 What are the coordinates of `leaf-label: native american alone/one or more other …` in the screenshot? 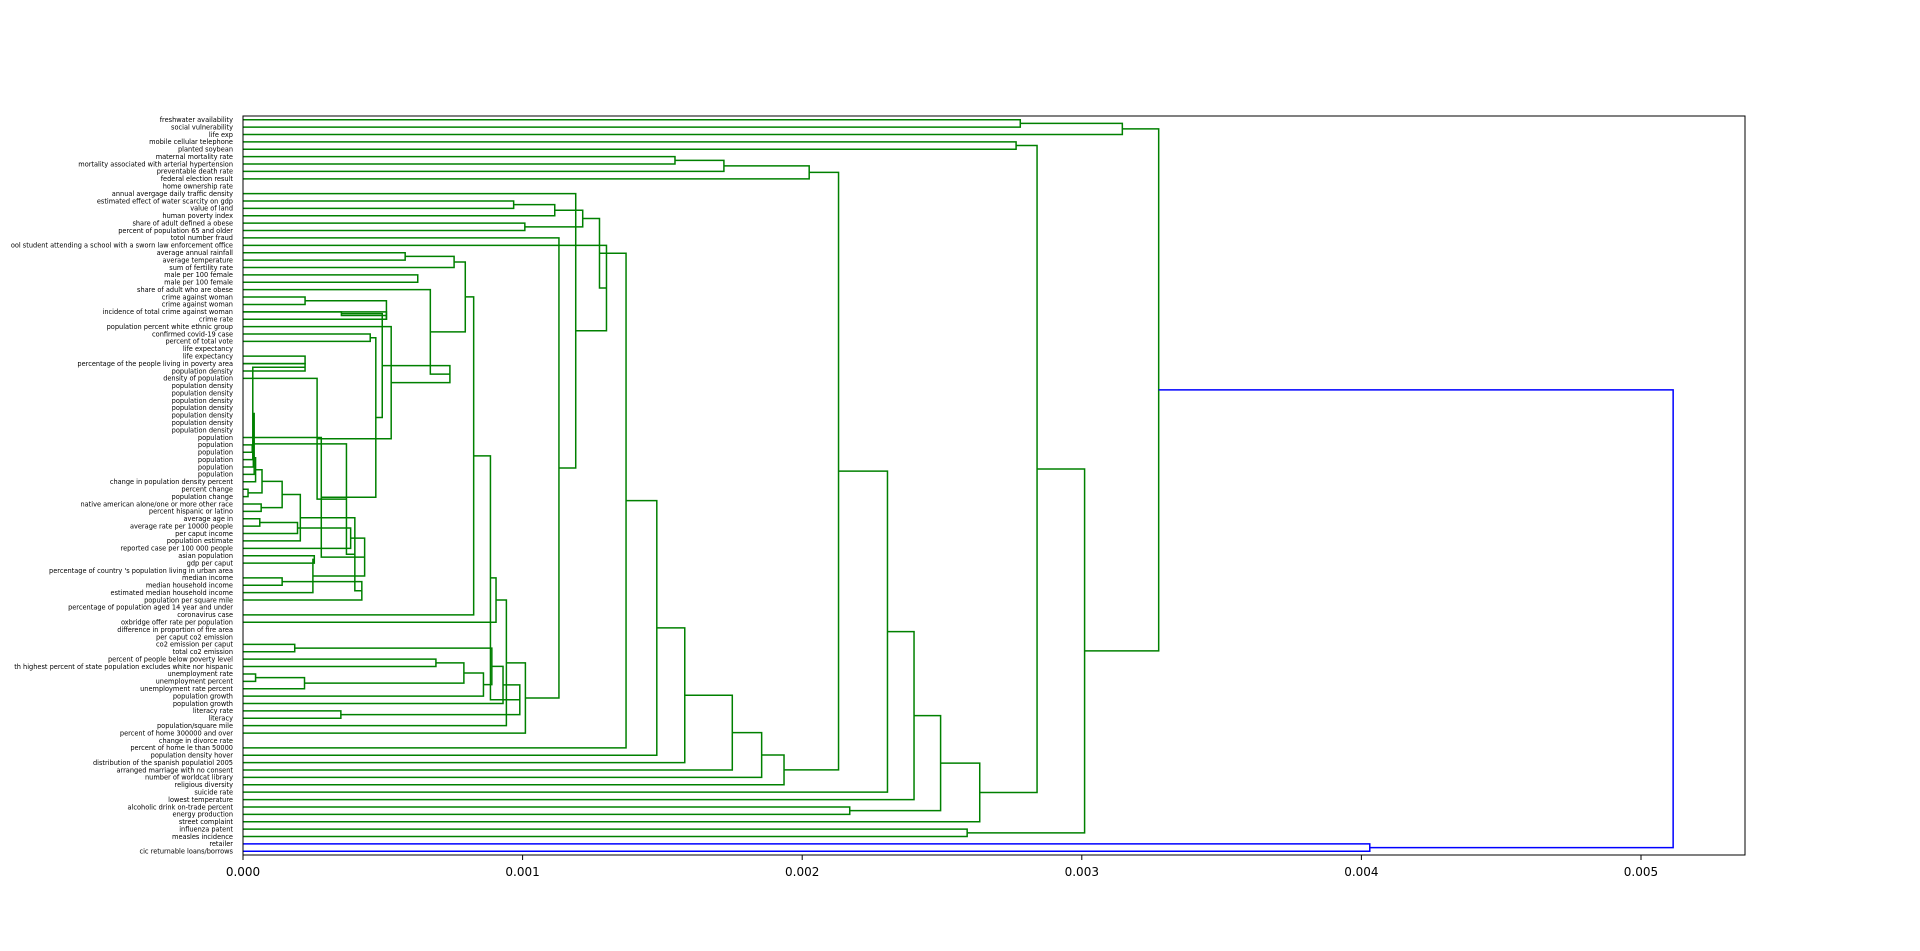 It's located at (156, 504).